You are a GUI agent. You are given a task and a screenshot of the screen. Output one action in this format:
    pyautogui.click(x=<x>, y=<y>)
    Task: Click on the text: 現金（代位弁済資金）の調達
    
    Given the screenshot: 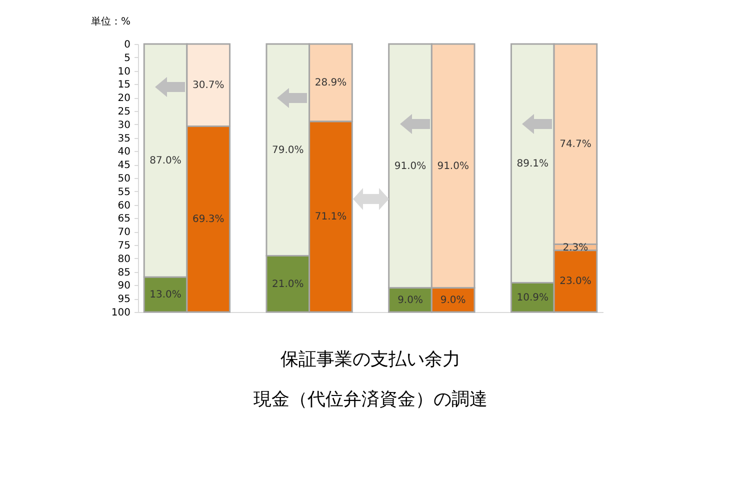 What is the action you would take?
    pyautogui.click(x=371, y=399)
    